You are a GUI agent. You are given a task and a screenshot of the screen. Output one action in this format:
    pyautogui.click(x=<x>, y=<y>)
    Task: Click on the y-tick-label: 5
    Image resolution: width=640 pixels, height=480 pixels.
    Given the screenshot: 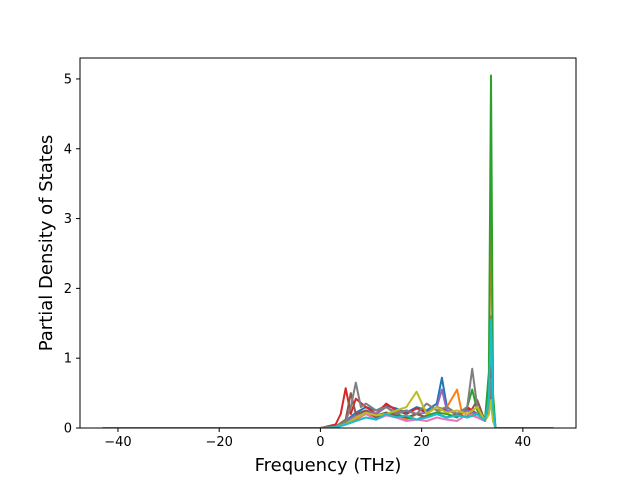 What is the action you would take?
    pyautogui.click(x=68, y=79)
    